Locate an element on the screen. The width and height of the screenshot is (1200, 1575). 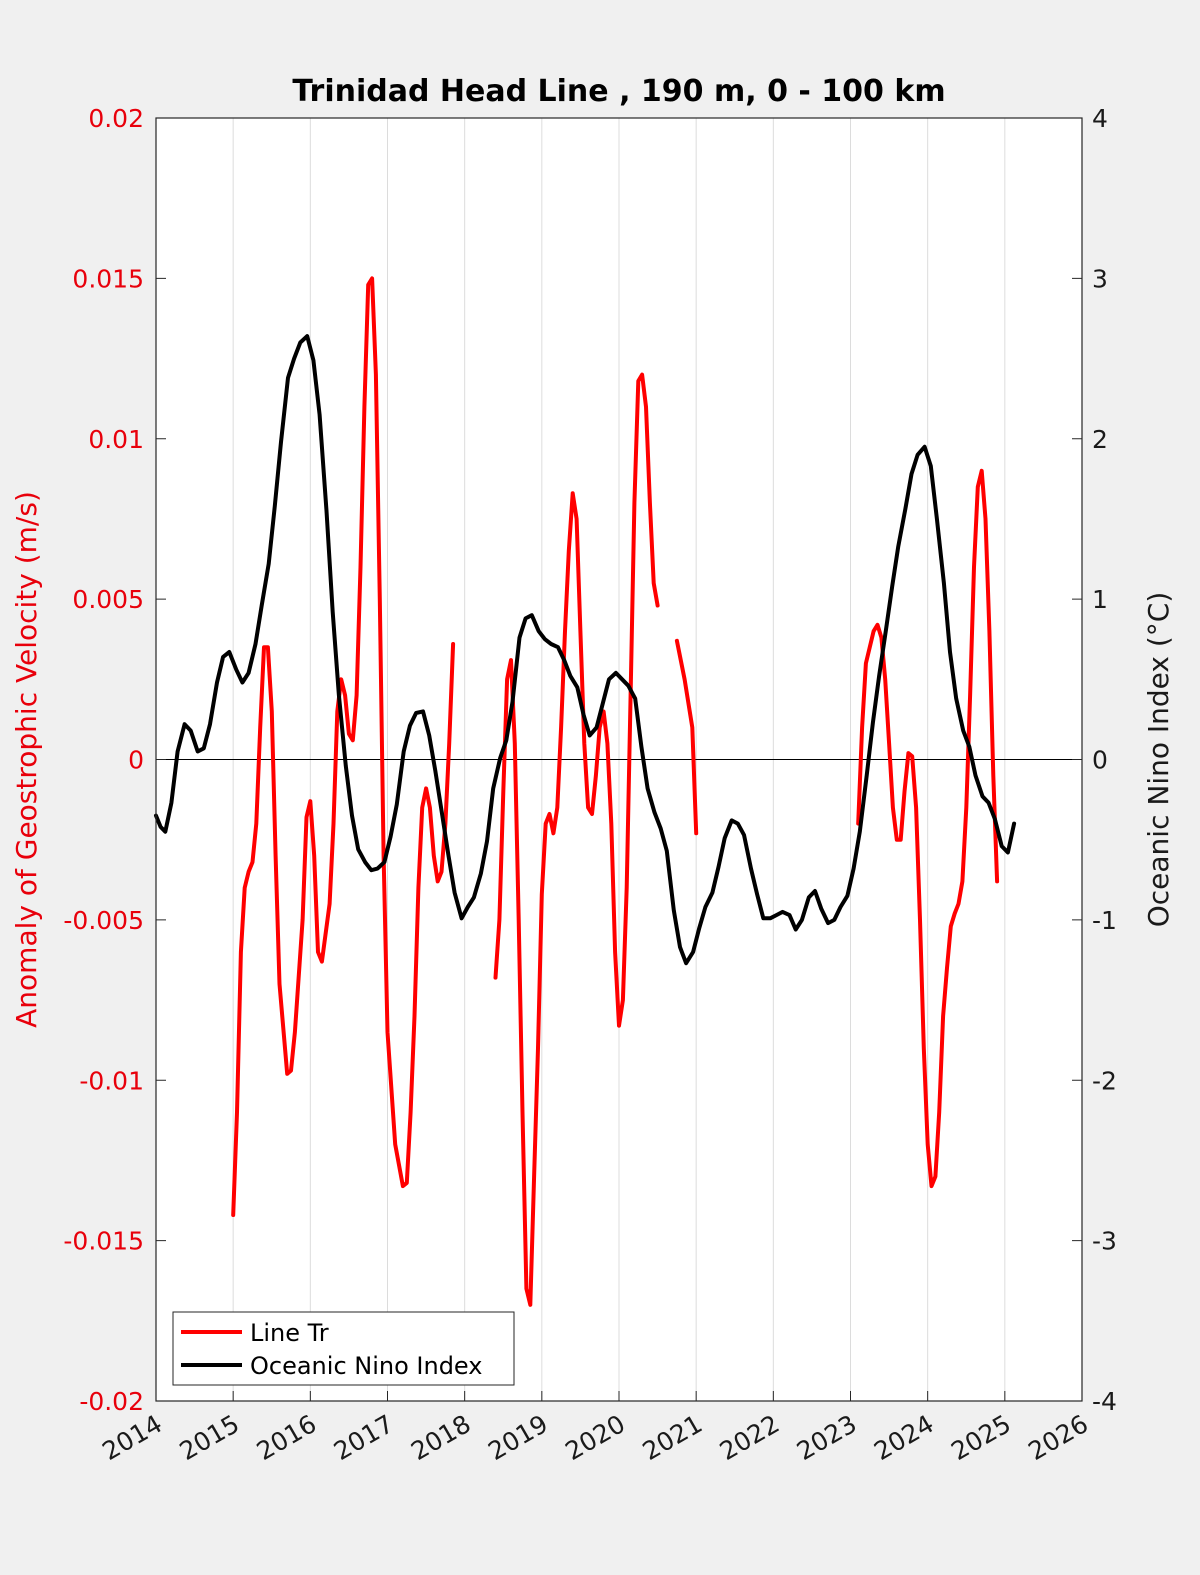
y-right-tick-label: -4 is located at coordinates (1104, 1401).